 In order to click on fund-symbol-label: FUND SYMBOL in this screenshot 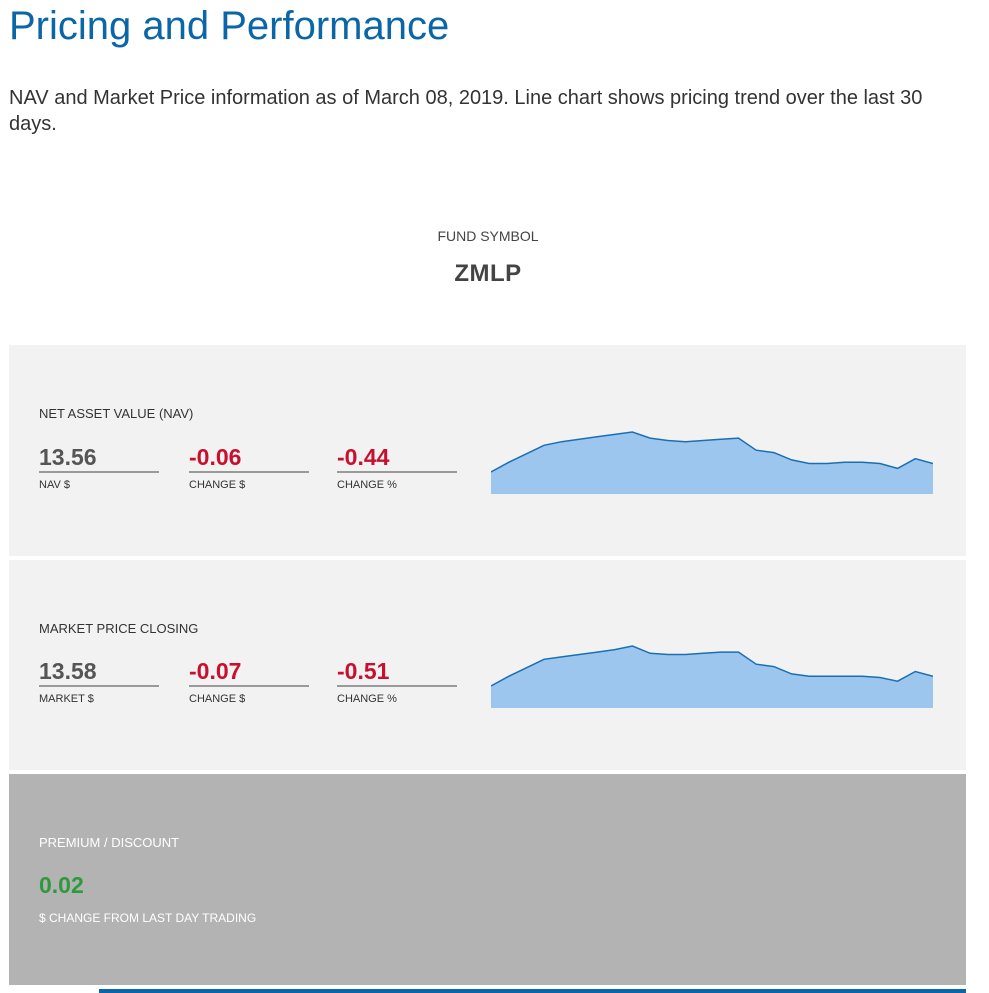, I will do `click(488, 236)`.